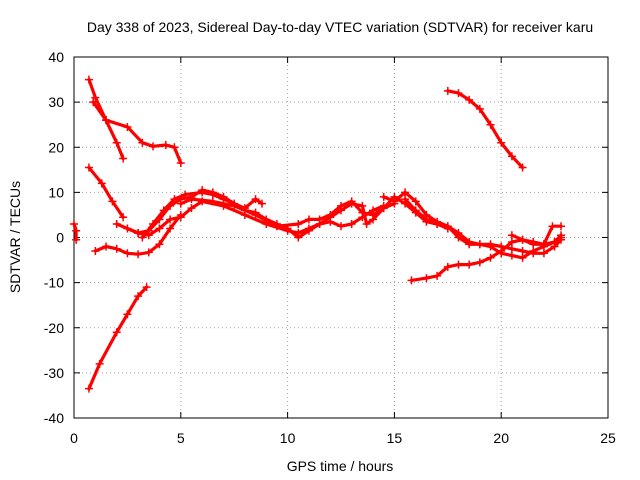 This screenshot has height=480, width=640. I want to click on y-tick-label: -30, so click(54, 373).